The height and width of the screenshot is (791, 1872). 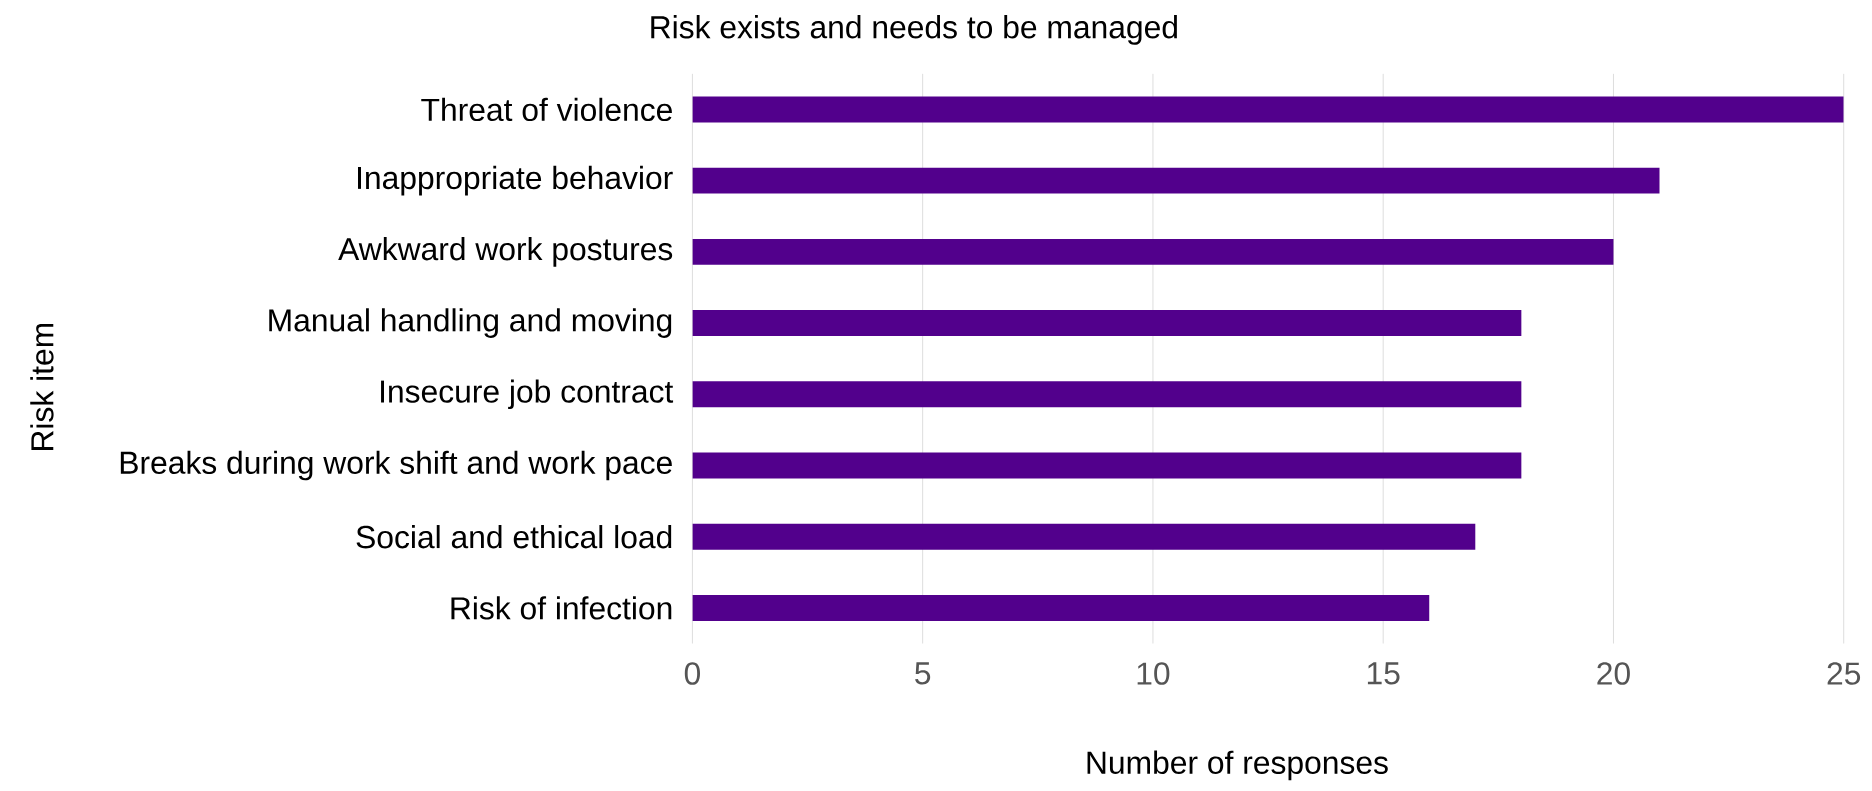 I want to click on x-tick-label: 20, so click(x=1613, y=673).